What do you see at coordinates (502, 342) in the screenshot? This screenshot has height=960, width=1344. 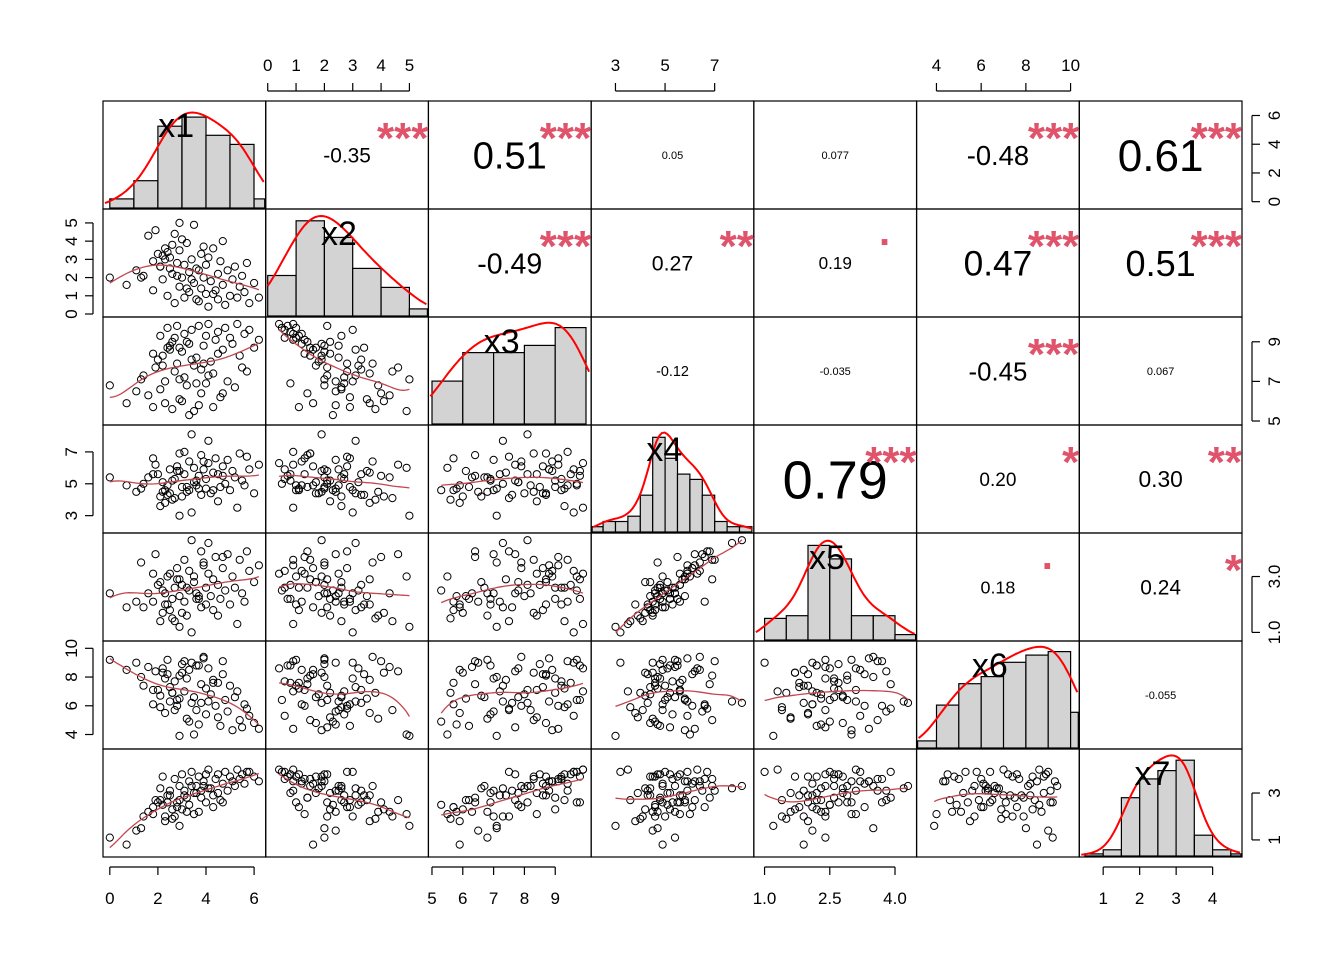 I see `variable-label-x3: x3` at bounding box center [502, 342].